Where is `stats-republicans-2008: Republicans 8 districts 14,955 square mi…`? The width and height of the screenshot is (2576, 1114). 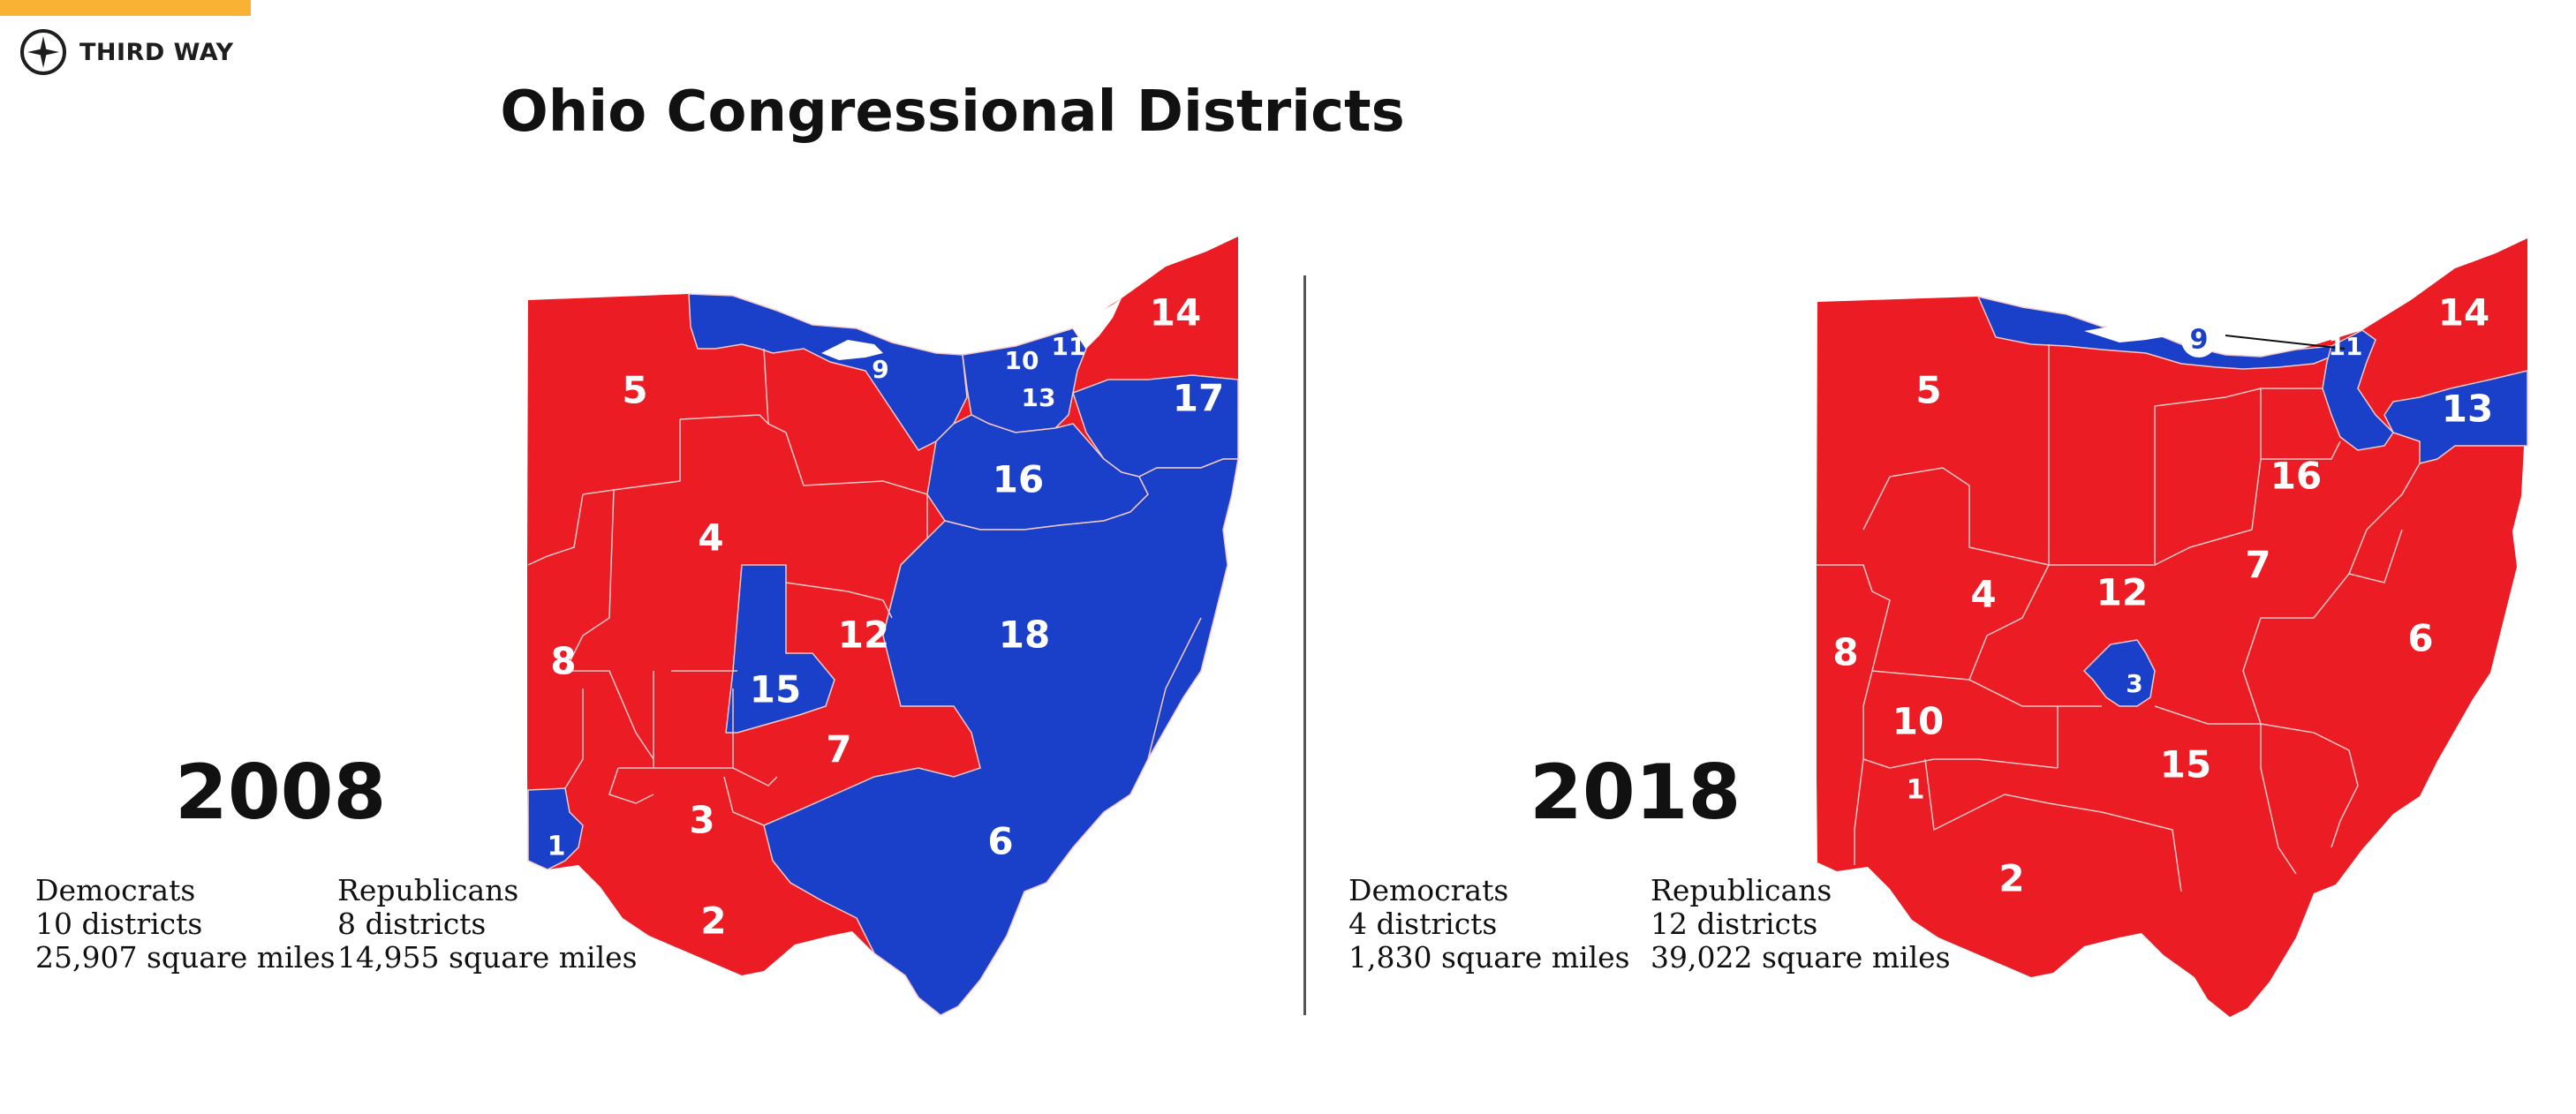 stats-republicans-2008: Republicans 8 districts 14,955 square mi… is located at coordinates (487, 924).